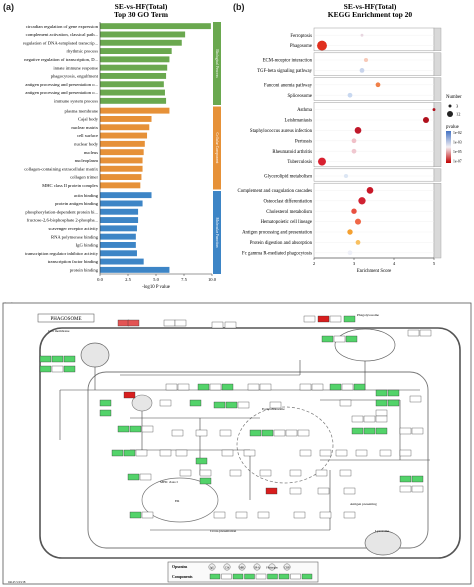 The image size is (474, 587). Describe the element at coordinates (458, 114) in the screenshot. I see `size-legend-label: 12` at that location.